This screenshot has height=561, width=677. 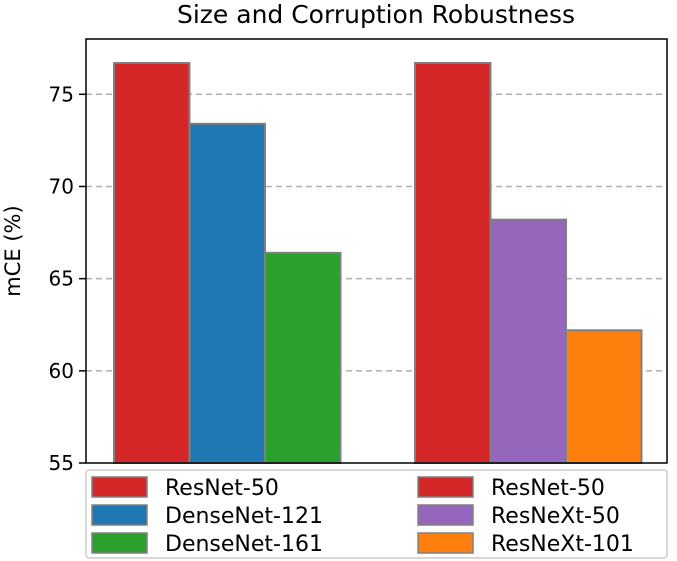 What do you see at coordinates (244, 516) in the screenshot?
I see `legend-label-0-1: DenseNet-121` at bounding box center [244, 516].